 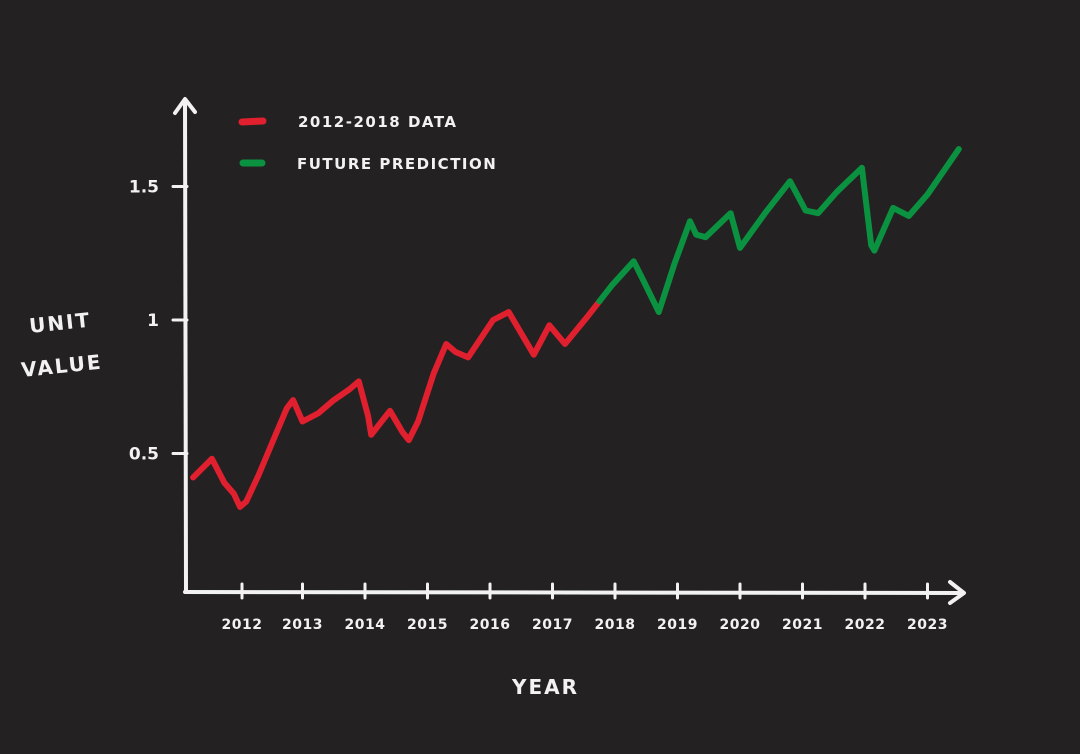 What do you see at coordinates (185, 346) in the screenshot?
I see `y-axis-line` at bounding box center [185, 346].